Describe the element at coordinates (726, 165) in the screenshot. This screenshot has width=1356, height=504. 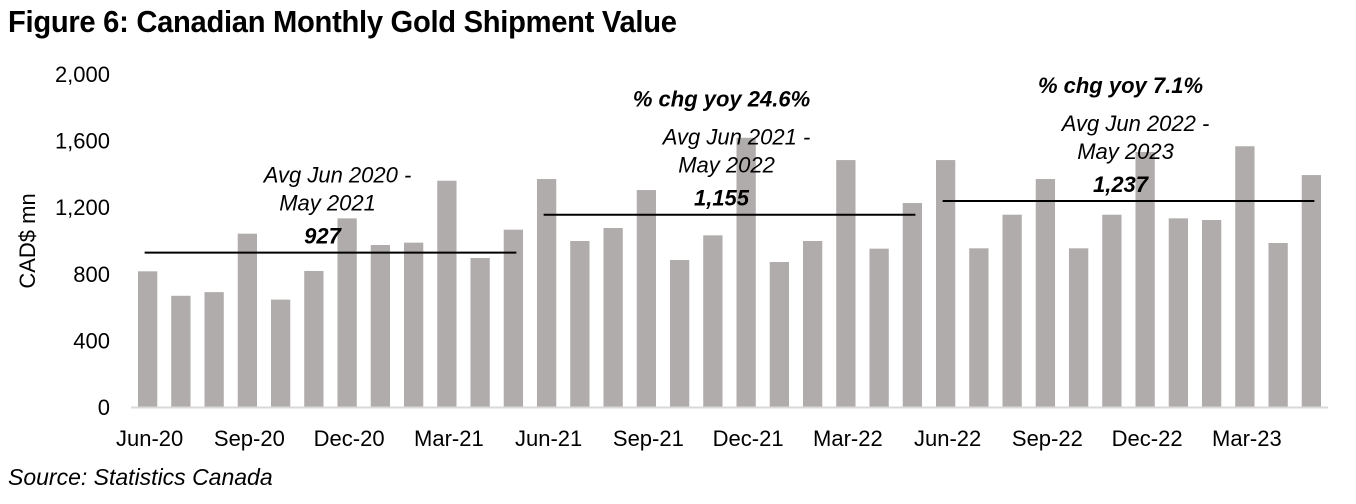
I see `average-period-label: May 2022` at that location.